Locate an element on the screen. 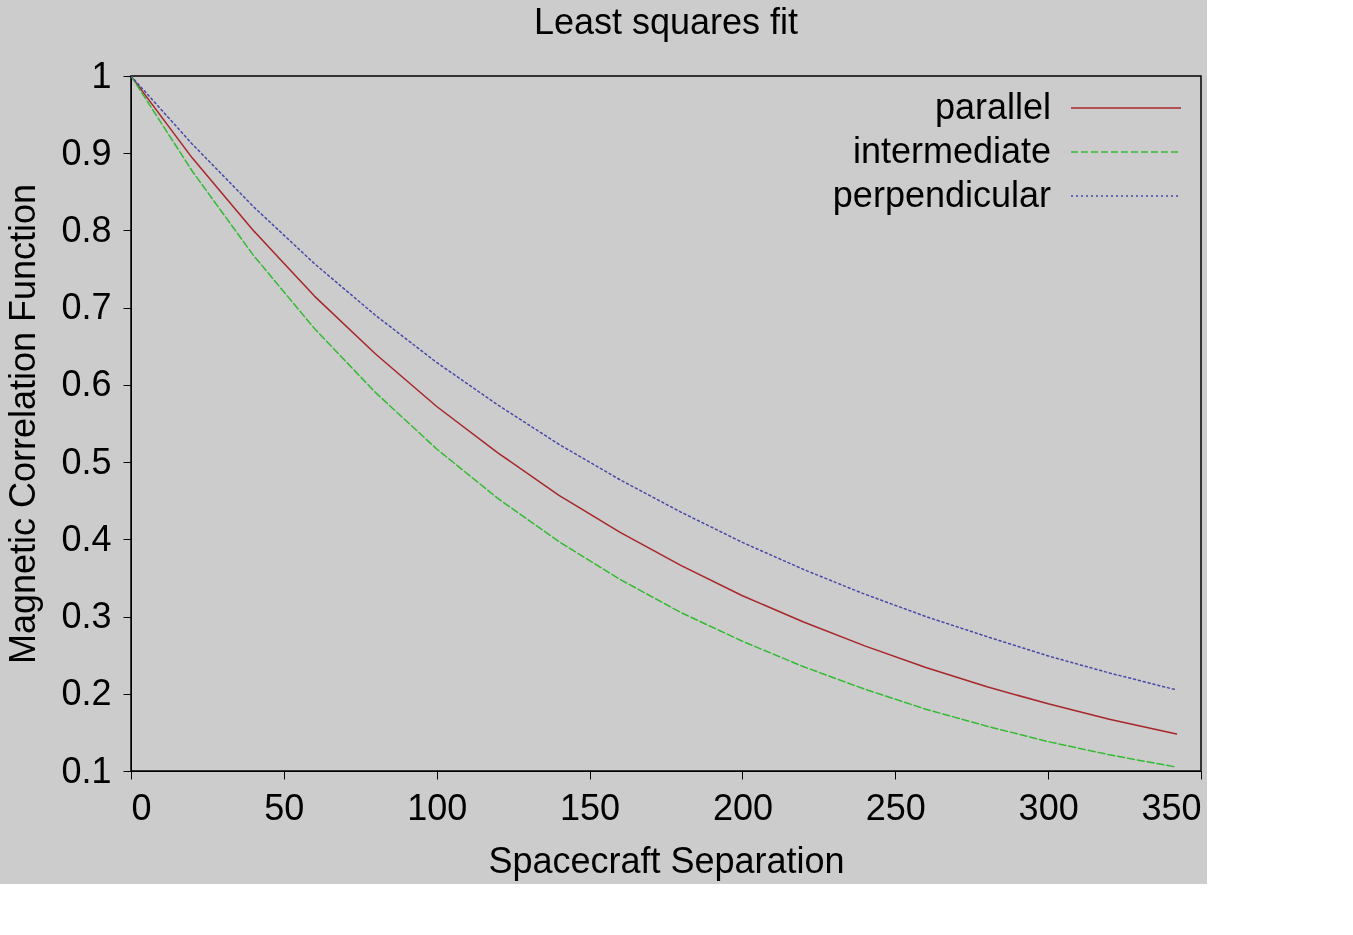  y-tick-label: 0.6 is located at coordinates (86, 384).